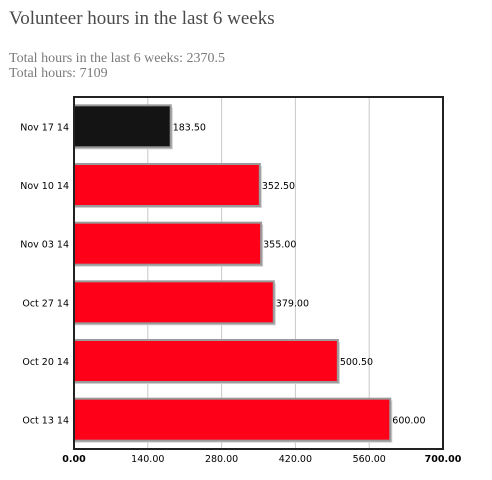 The width and height of the screenshot is (492, 480). What do you see at coordinates (295, 459) in the screenshot?
I see `x-tick-label: 420.00` at bounding box center [295, 459].